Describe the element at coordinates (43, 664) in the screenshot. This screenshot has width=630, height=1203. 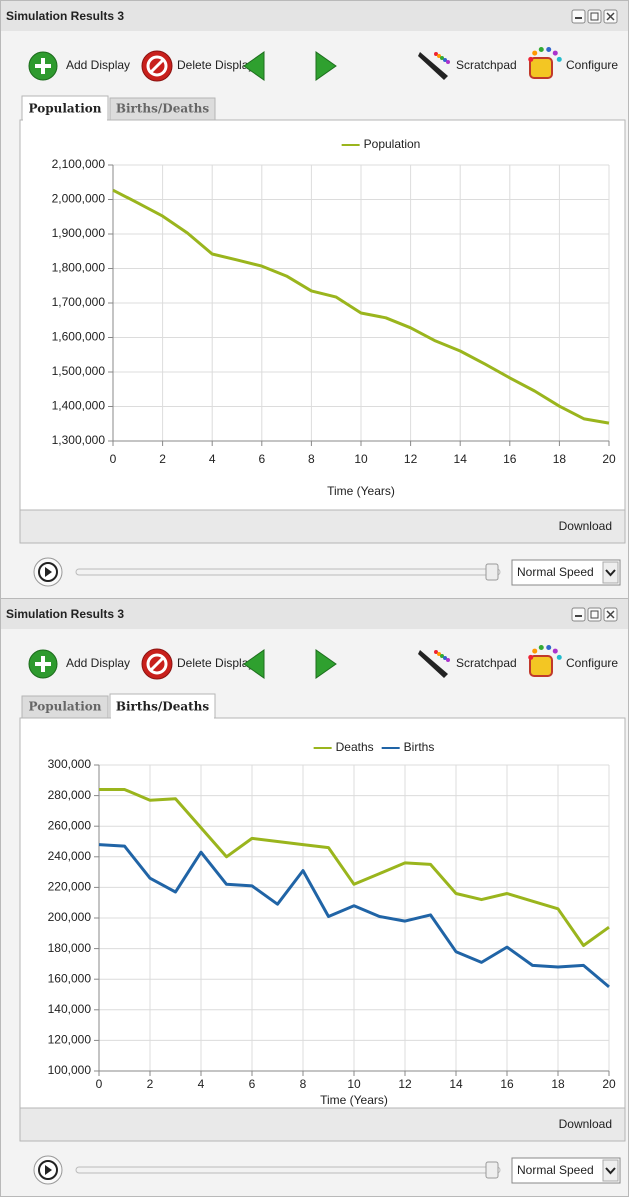
I see `add-glyph` at that location.